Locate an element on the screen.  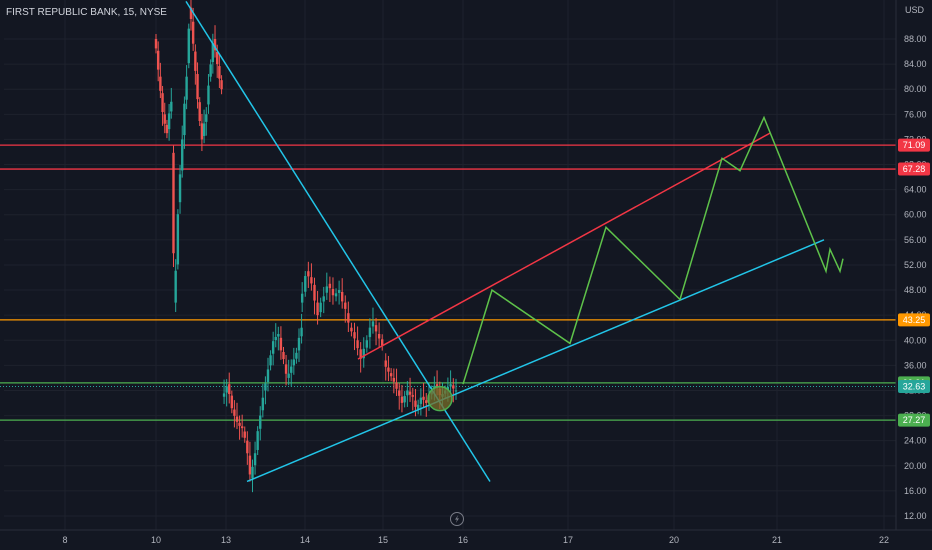
price-tick-label: 36.00 is located at coordinates (915, 365).